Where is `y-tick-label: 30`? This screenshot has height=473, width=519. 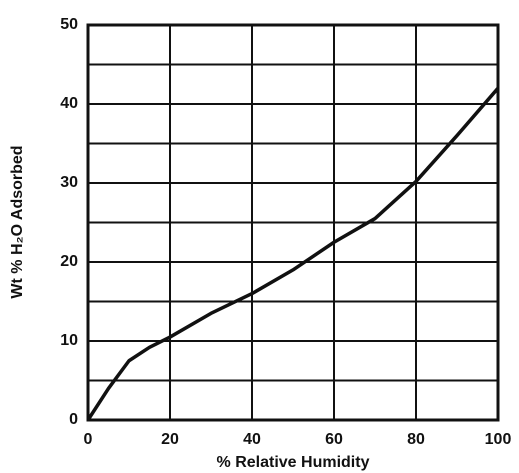 y-tick-label: 30 is located at coordinates (69, 182).